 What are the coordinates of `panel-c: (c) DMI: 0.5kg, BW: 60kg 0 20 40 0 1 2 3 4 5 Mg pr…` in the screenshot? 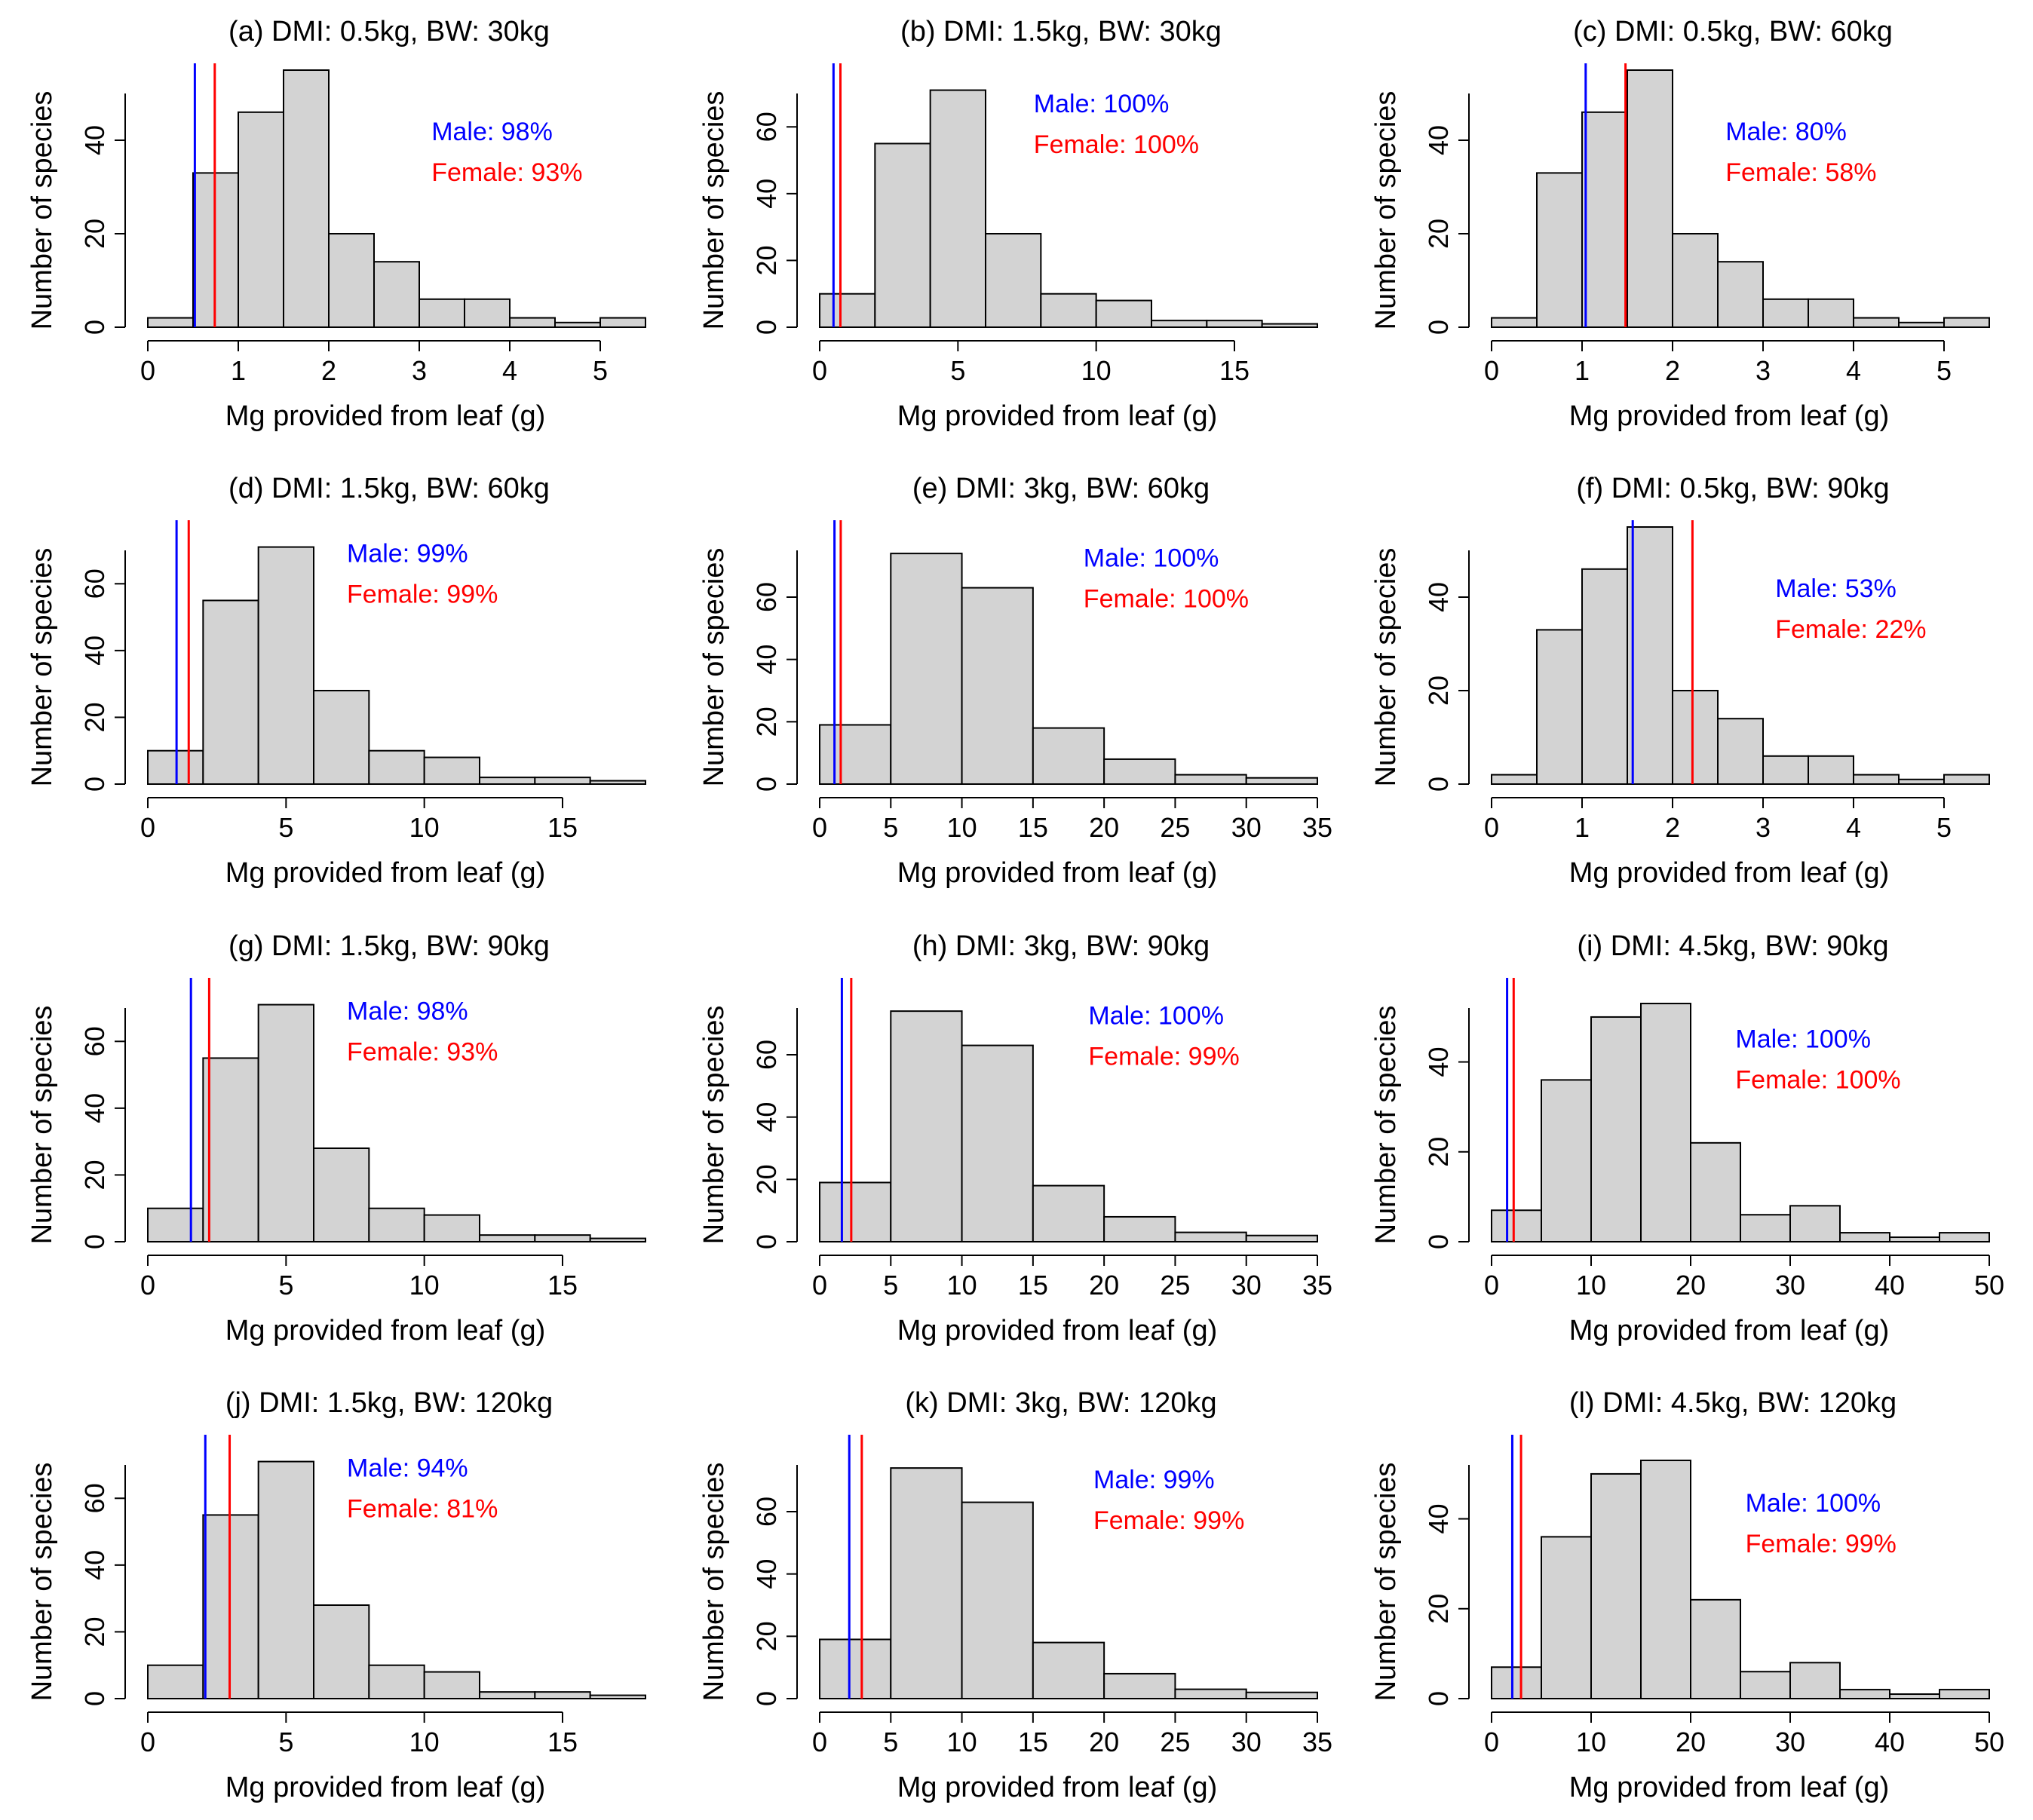 It's located at (1680, 224).